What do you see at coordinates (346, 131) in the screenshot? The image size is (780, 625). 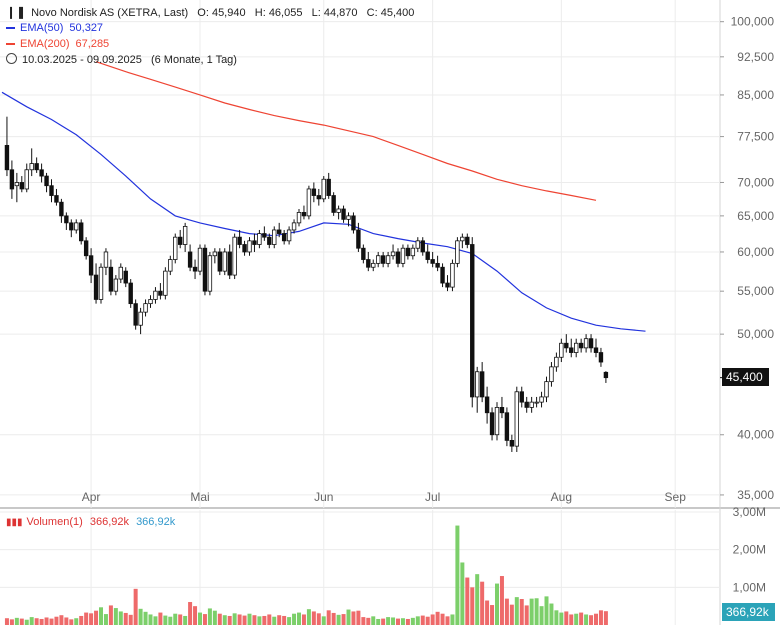 I see `ema200-line` at bounding box center [346, 131].